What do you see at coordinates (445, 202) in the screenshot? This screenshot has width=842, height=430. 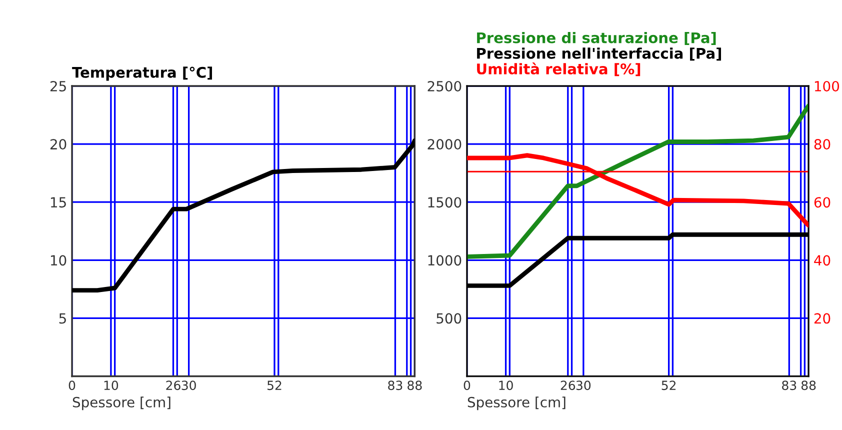 I see `y-tick-label: 1500` at bounding box center [445, 202].